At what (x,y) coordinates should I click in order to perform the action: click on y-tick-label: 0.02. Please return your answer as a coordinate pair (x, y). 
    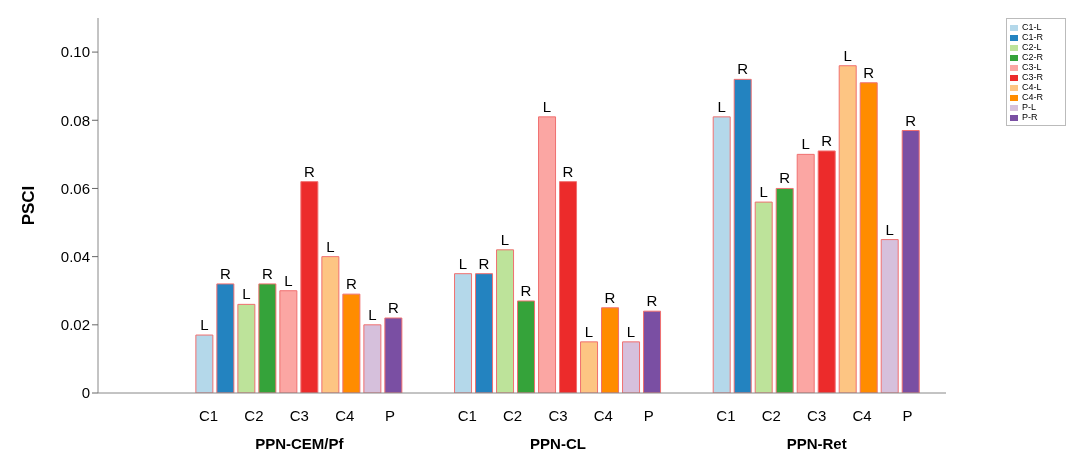
    Looking at the image, I should click on (75, 325).